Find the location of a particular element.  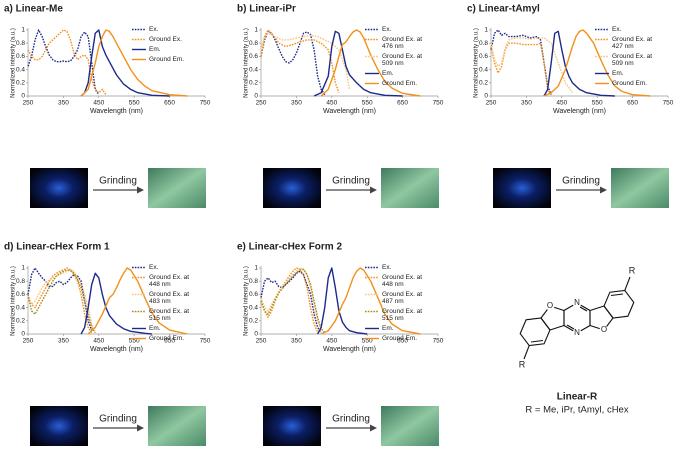

legend-label: Ground Ex. at 427 nm is located at coordinates (632, 43).